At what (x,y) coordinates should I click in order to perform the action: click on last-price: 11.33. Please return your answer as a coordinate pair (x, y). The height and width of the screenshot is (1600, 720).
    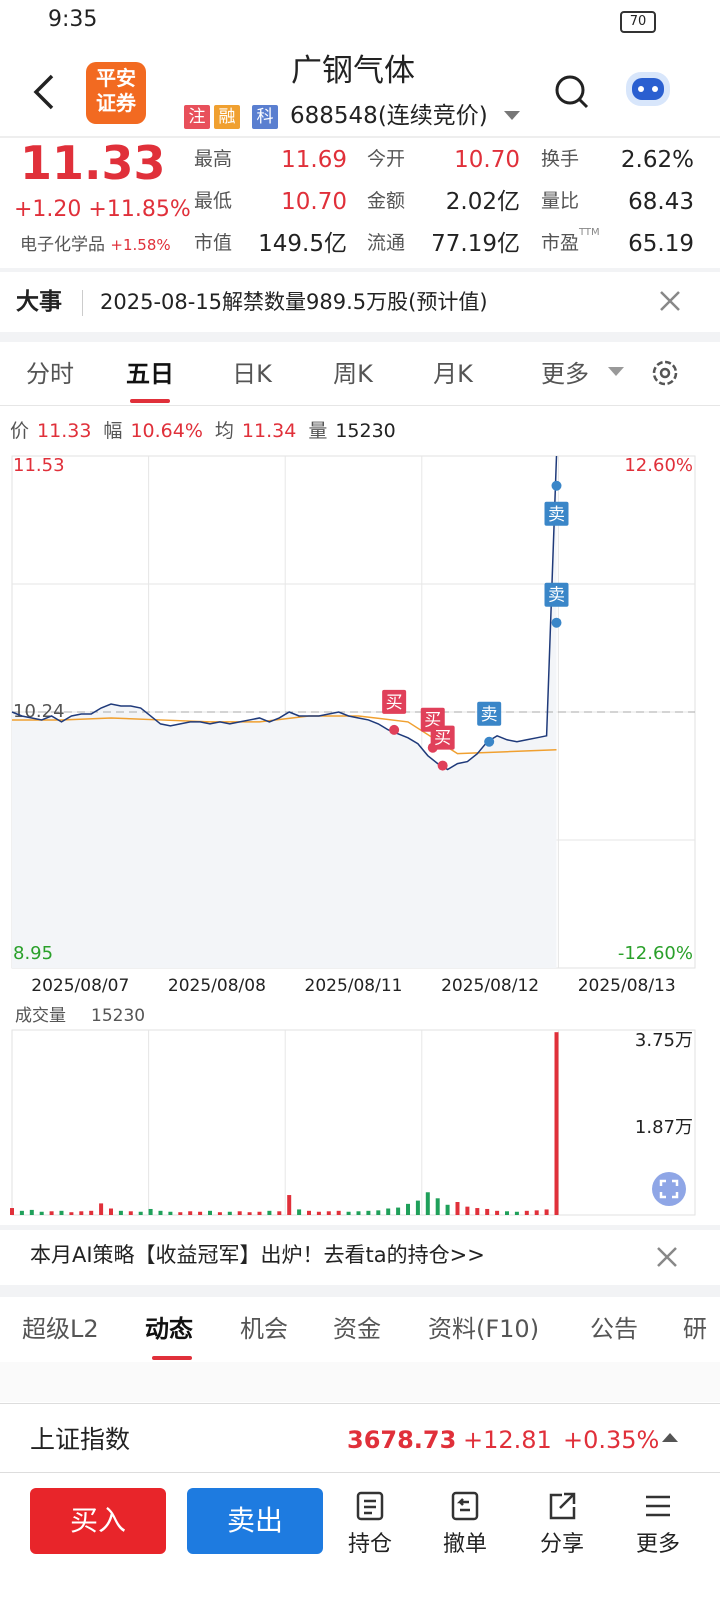
    Looking at the image, I should click on (93, 163).